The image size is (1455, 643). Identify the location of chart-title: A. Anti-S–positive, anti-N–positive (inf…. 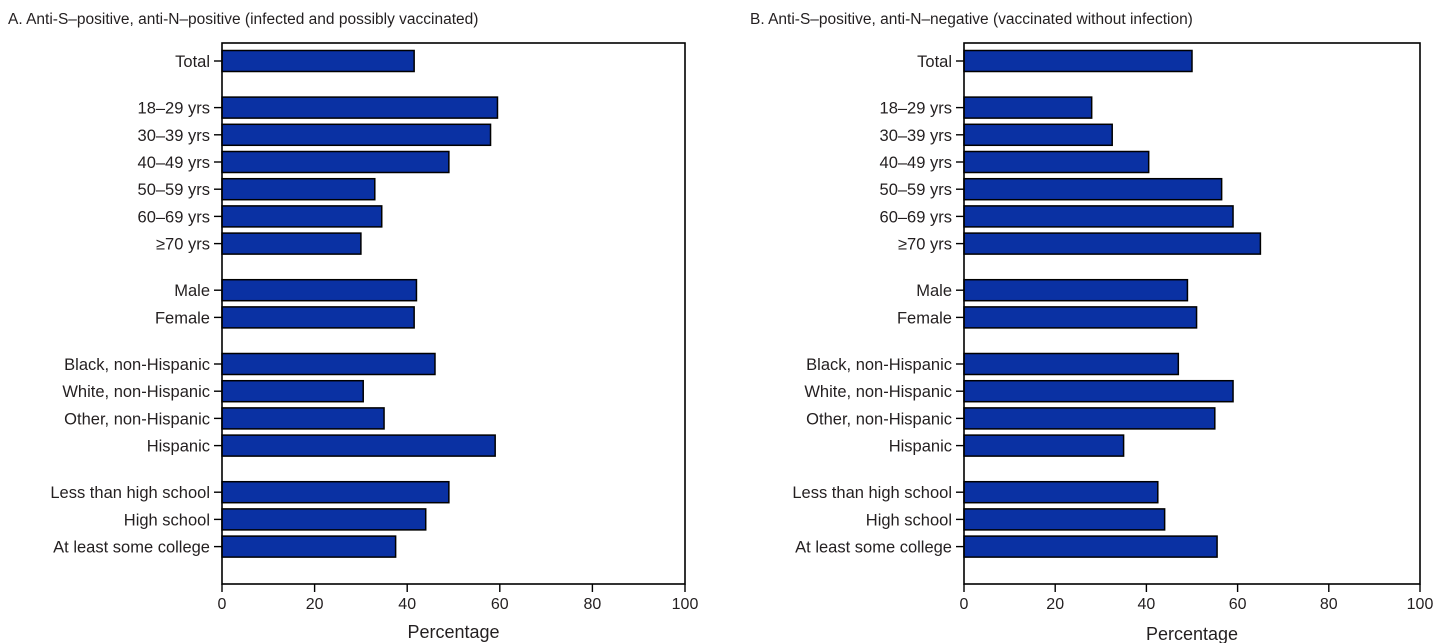
(243, 19).